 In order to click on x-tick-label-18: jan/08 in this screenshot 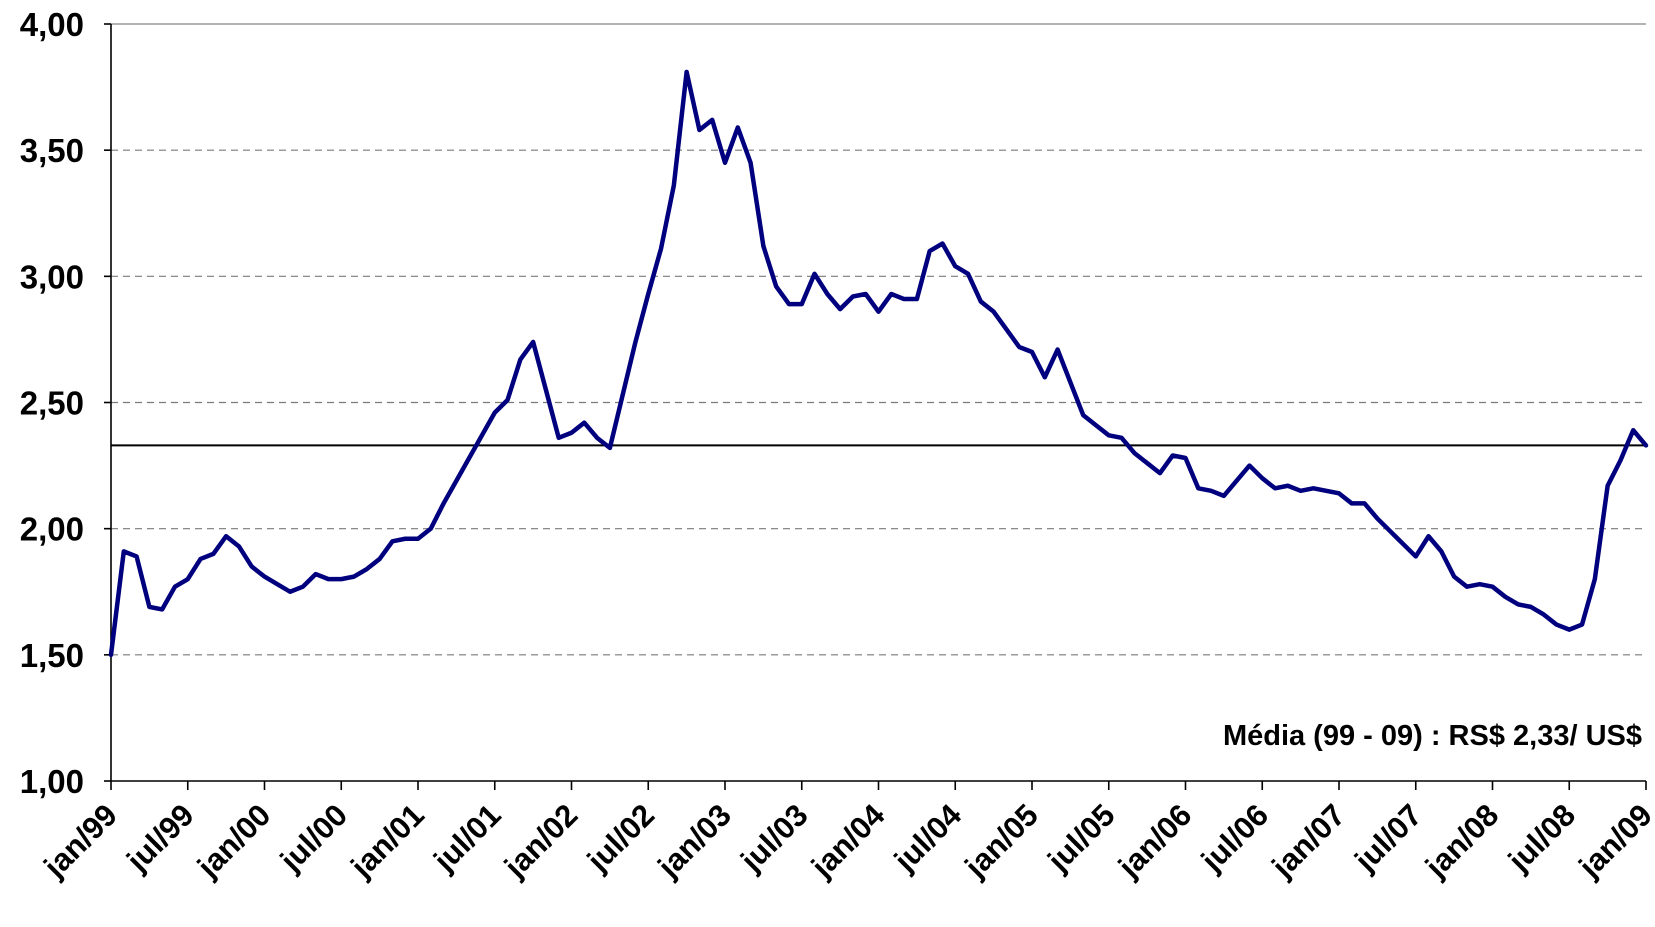, I will do `click(1462, 841)`.